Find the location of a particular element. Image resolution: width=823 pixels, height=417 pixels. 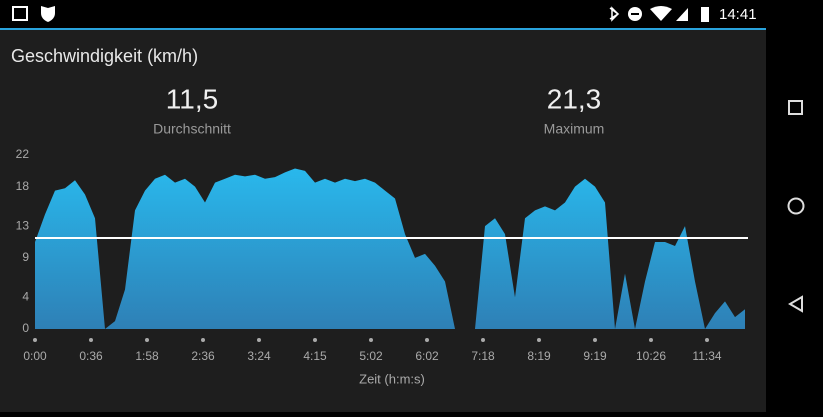

signal-icon is located at coordinates (682, 14).